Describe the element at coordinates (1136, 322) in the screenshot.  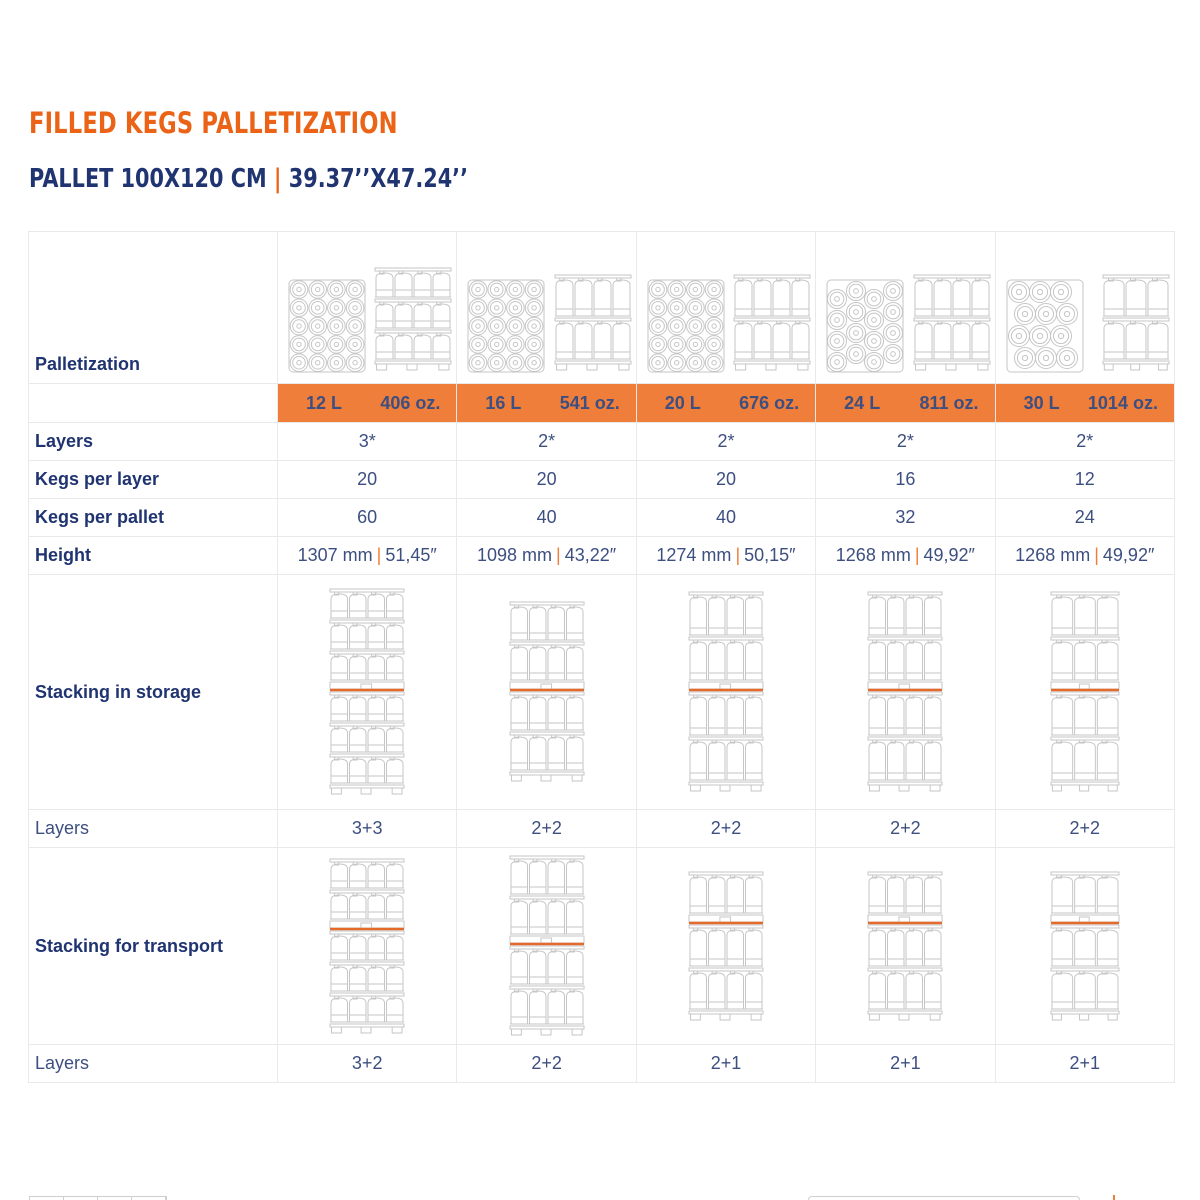
I see `pallet-side-2-layers-3-wide-icon` at that location.